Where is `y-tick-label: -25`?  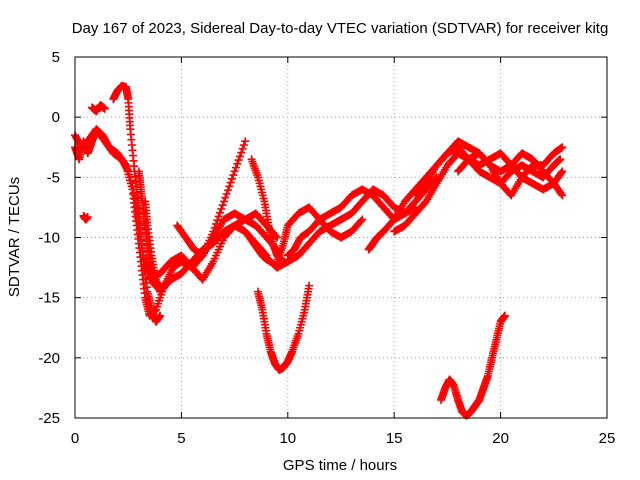 y-tick-label: -25 is located at coordinates (49, 418).